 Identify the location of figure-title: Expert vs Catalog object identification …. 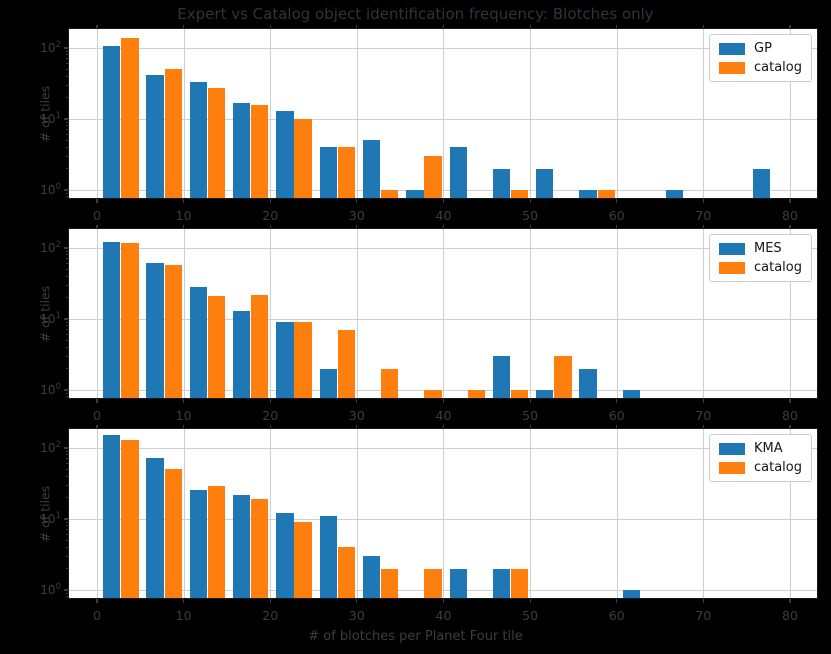
(415, 14).